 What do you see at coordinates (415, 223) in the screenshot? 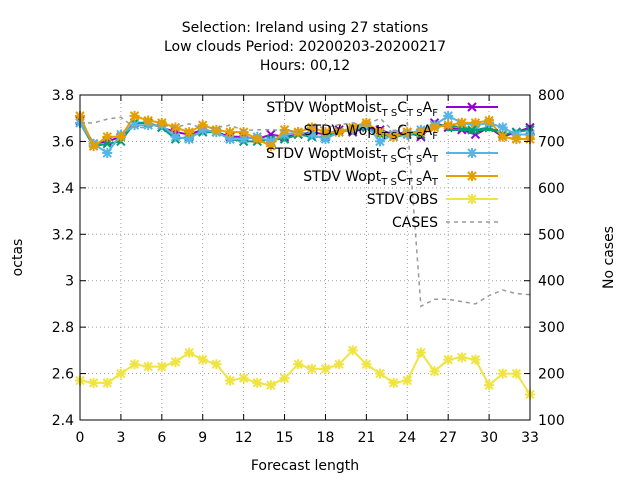
I see `legend-label-part: CASES` at bounding box center [415, 223].